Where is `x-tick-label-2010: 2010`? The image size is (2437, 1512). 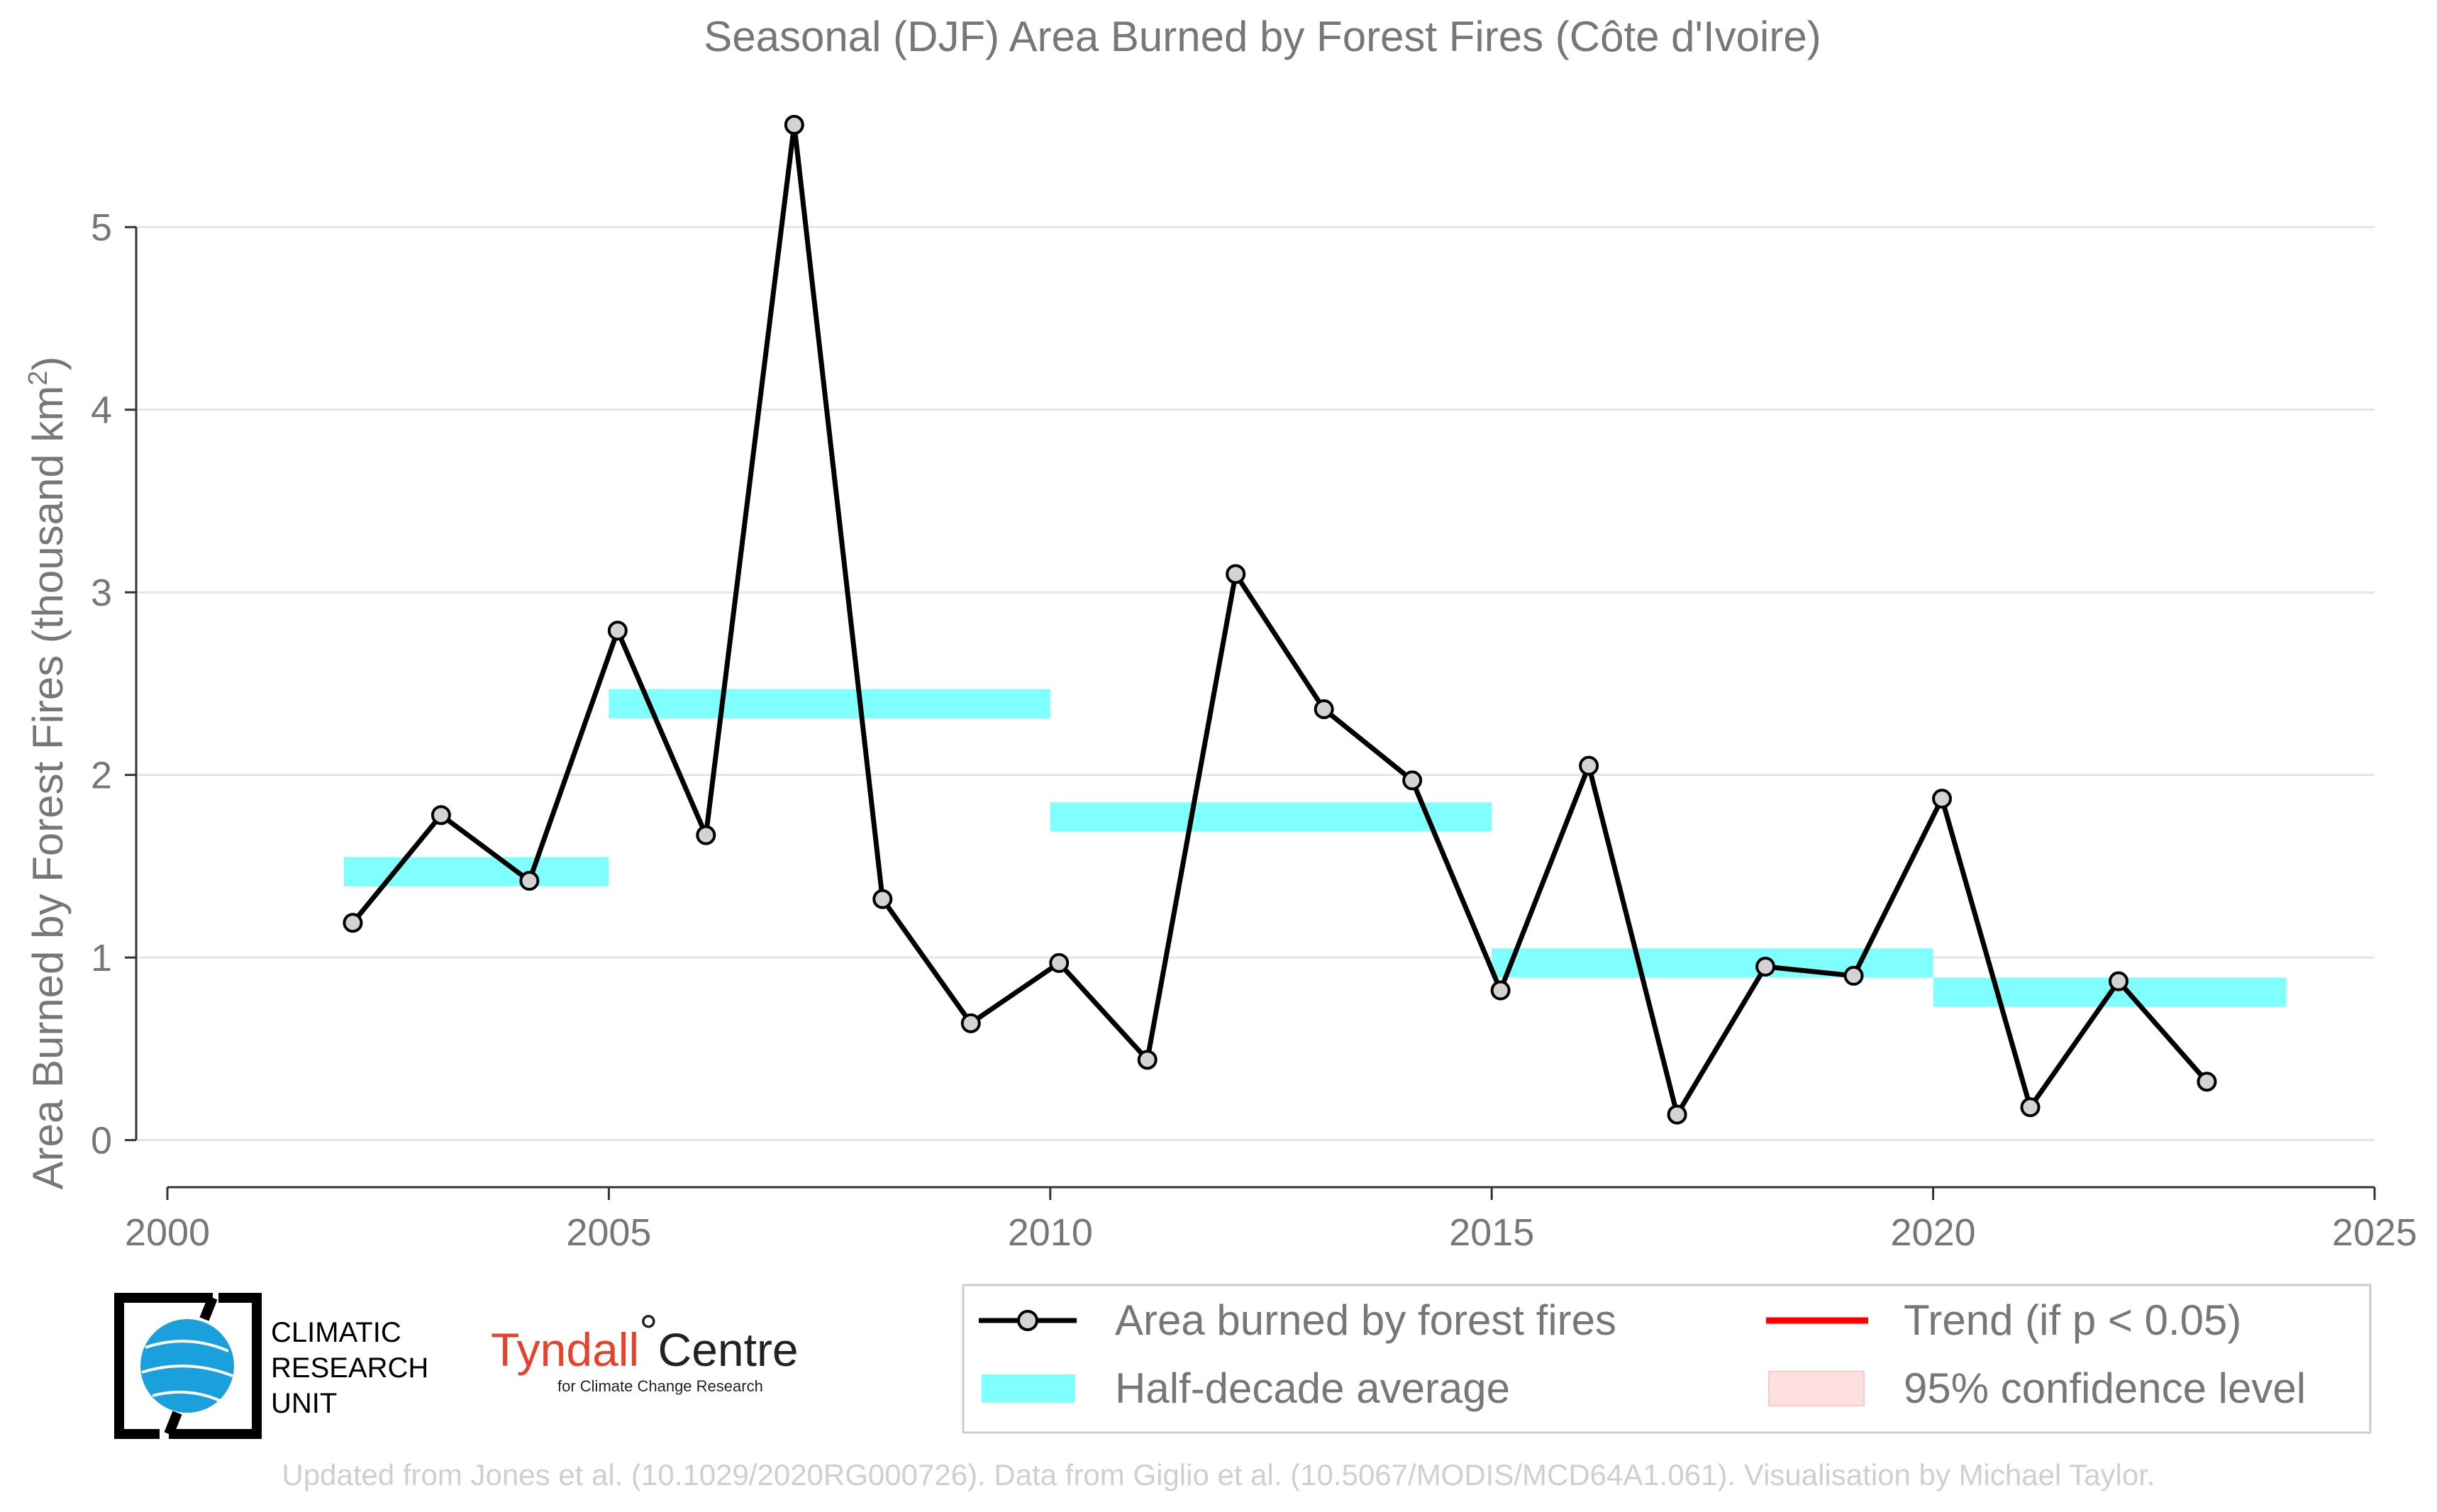 x-tick-label-2010: 2010 is located at coordinates (1050, 1232).